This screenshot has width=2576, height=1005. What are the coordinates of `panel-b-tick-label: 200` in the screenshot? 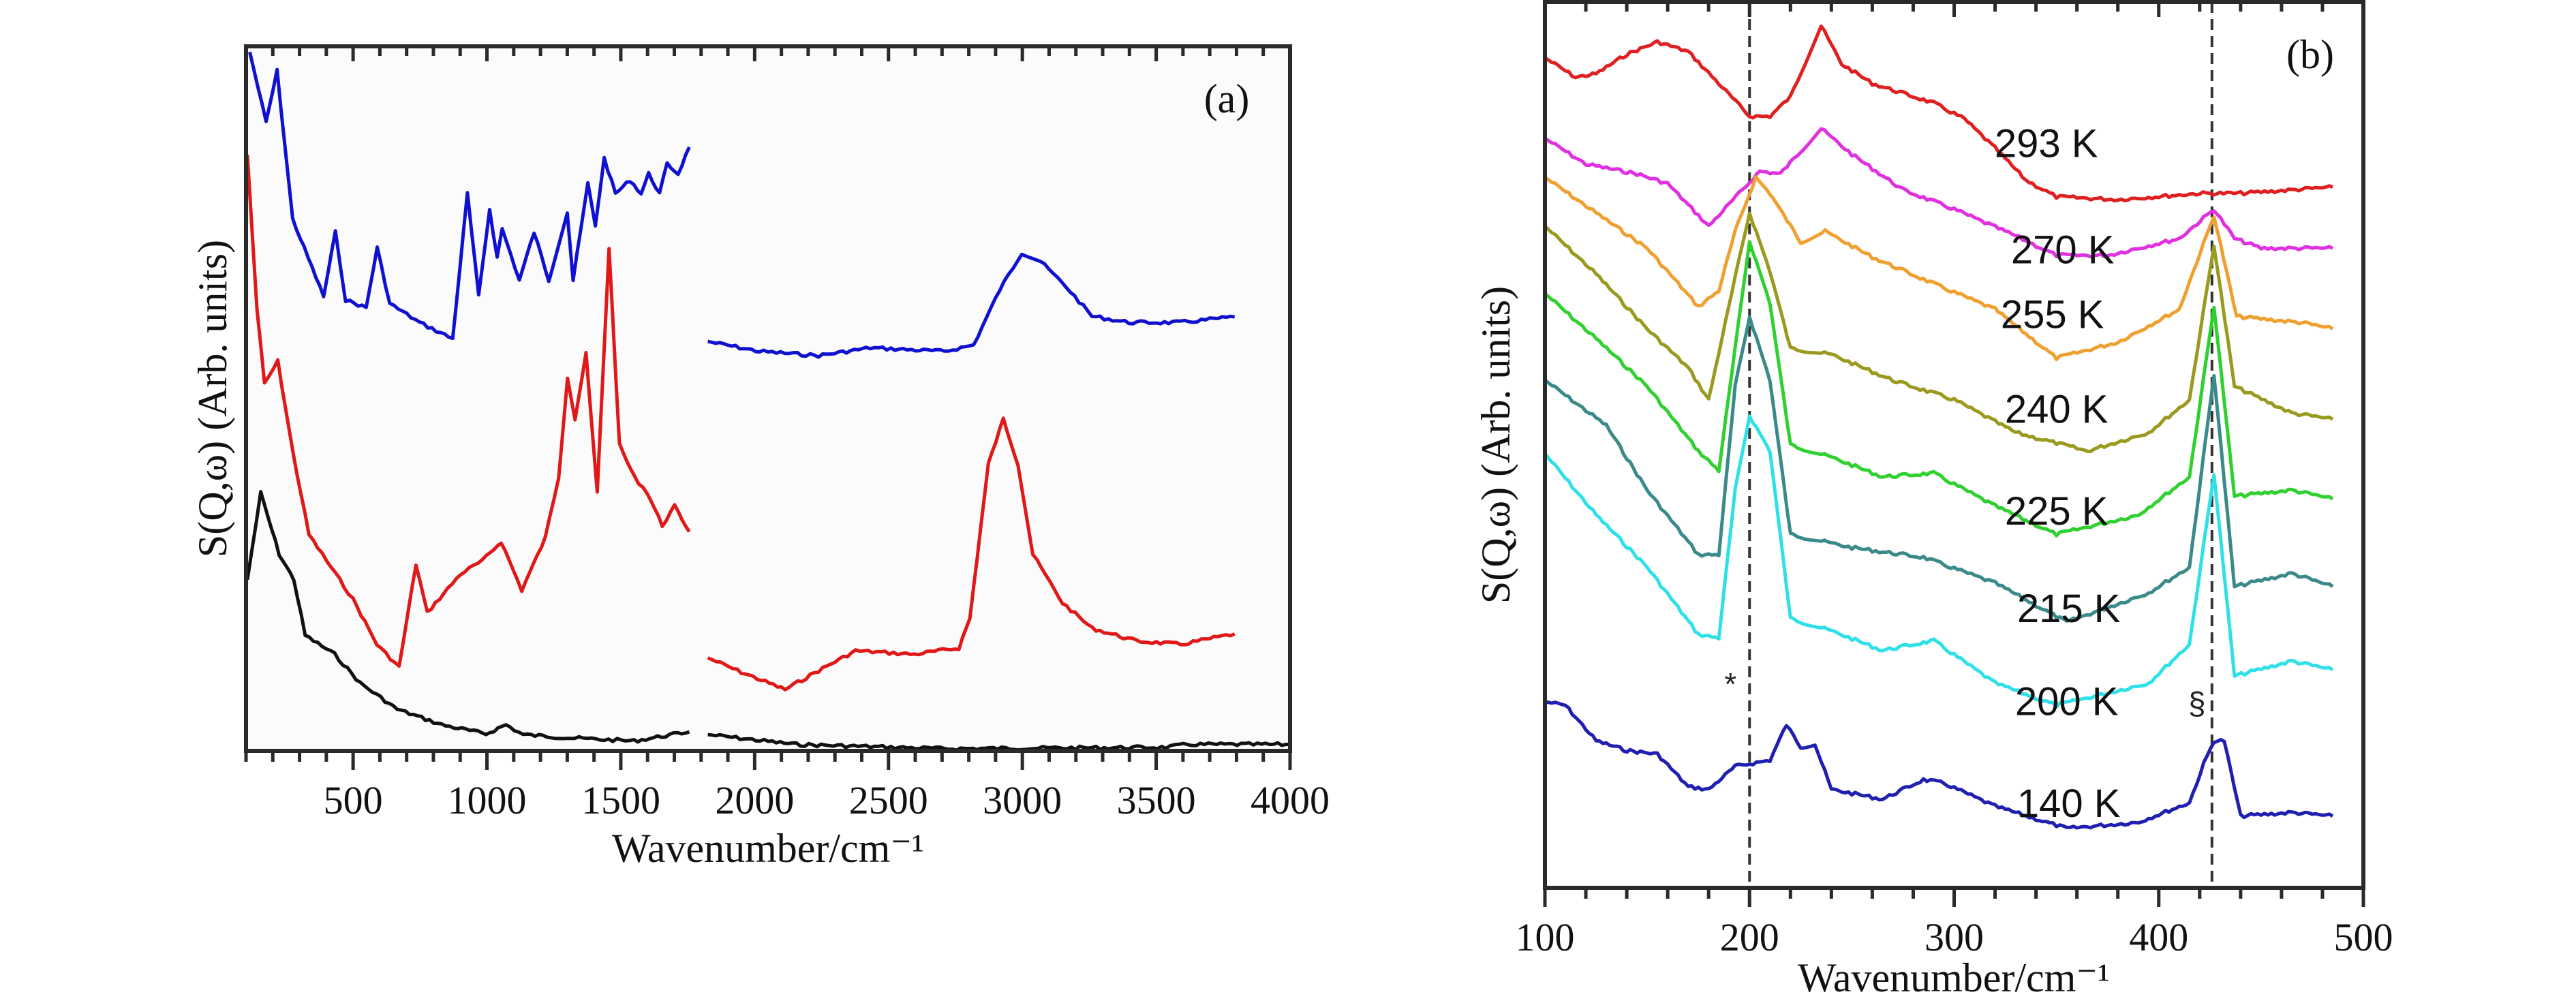 It's located at (1750, 937).